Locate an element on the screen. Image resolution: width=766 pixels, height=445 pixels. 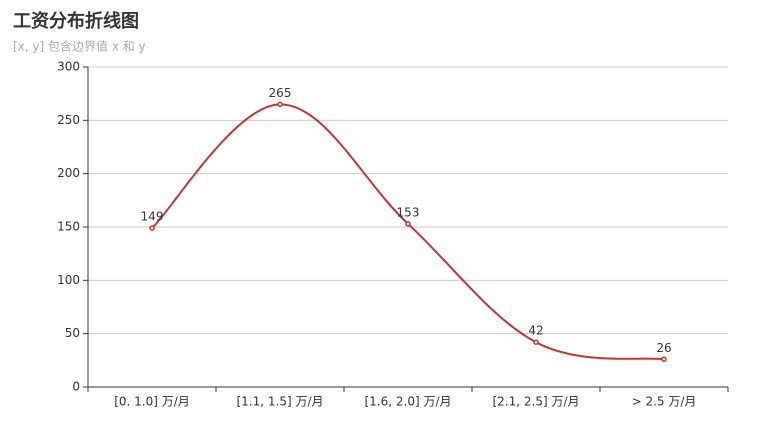
y-tick-label: 200 is located at coordinates (68, 173).